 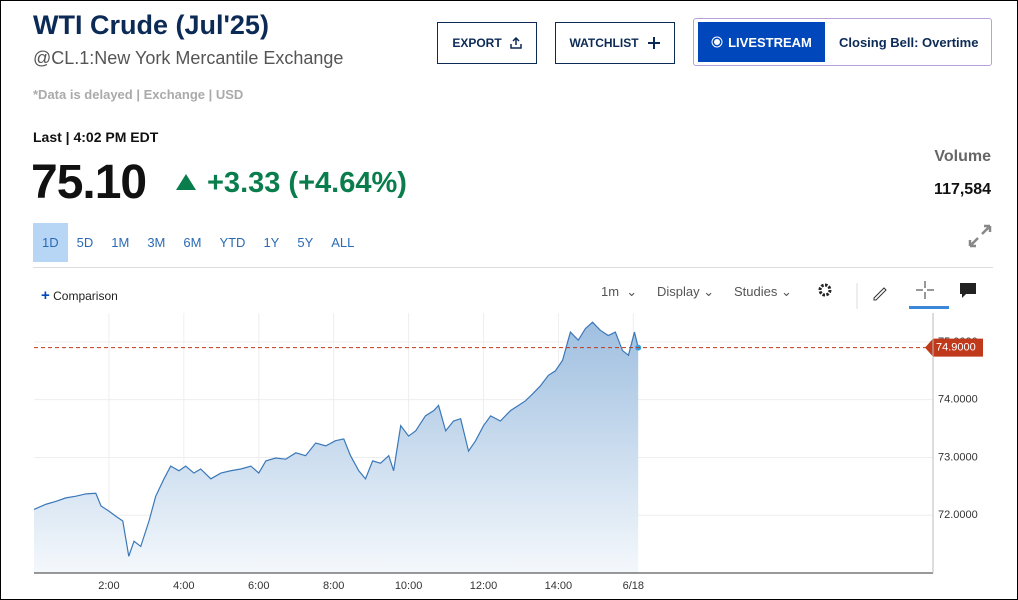 I want to click on display-menu: Display ⌄, so click(x=686, y=291).